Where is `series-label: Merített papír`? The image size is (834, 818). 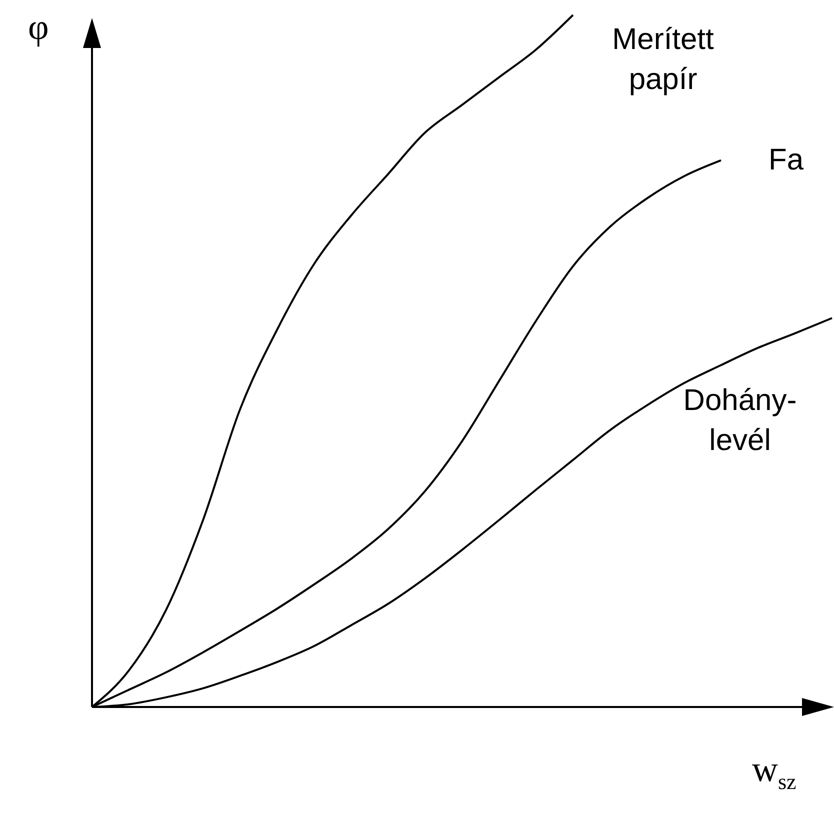 series-label: Merített papír is located at coordinates (663, 59).